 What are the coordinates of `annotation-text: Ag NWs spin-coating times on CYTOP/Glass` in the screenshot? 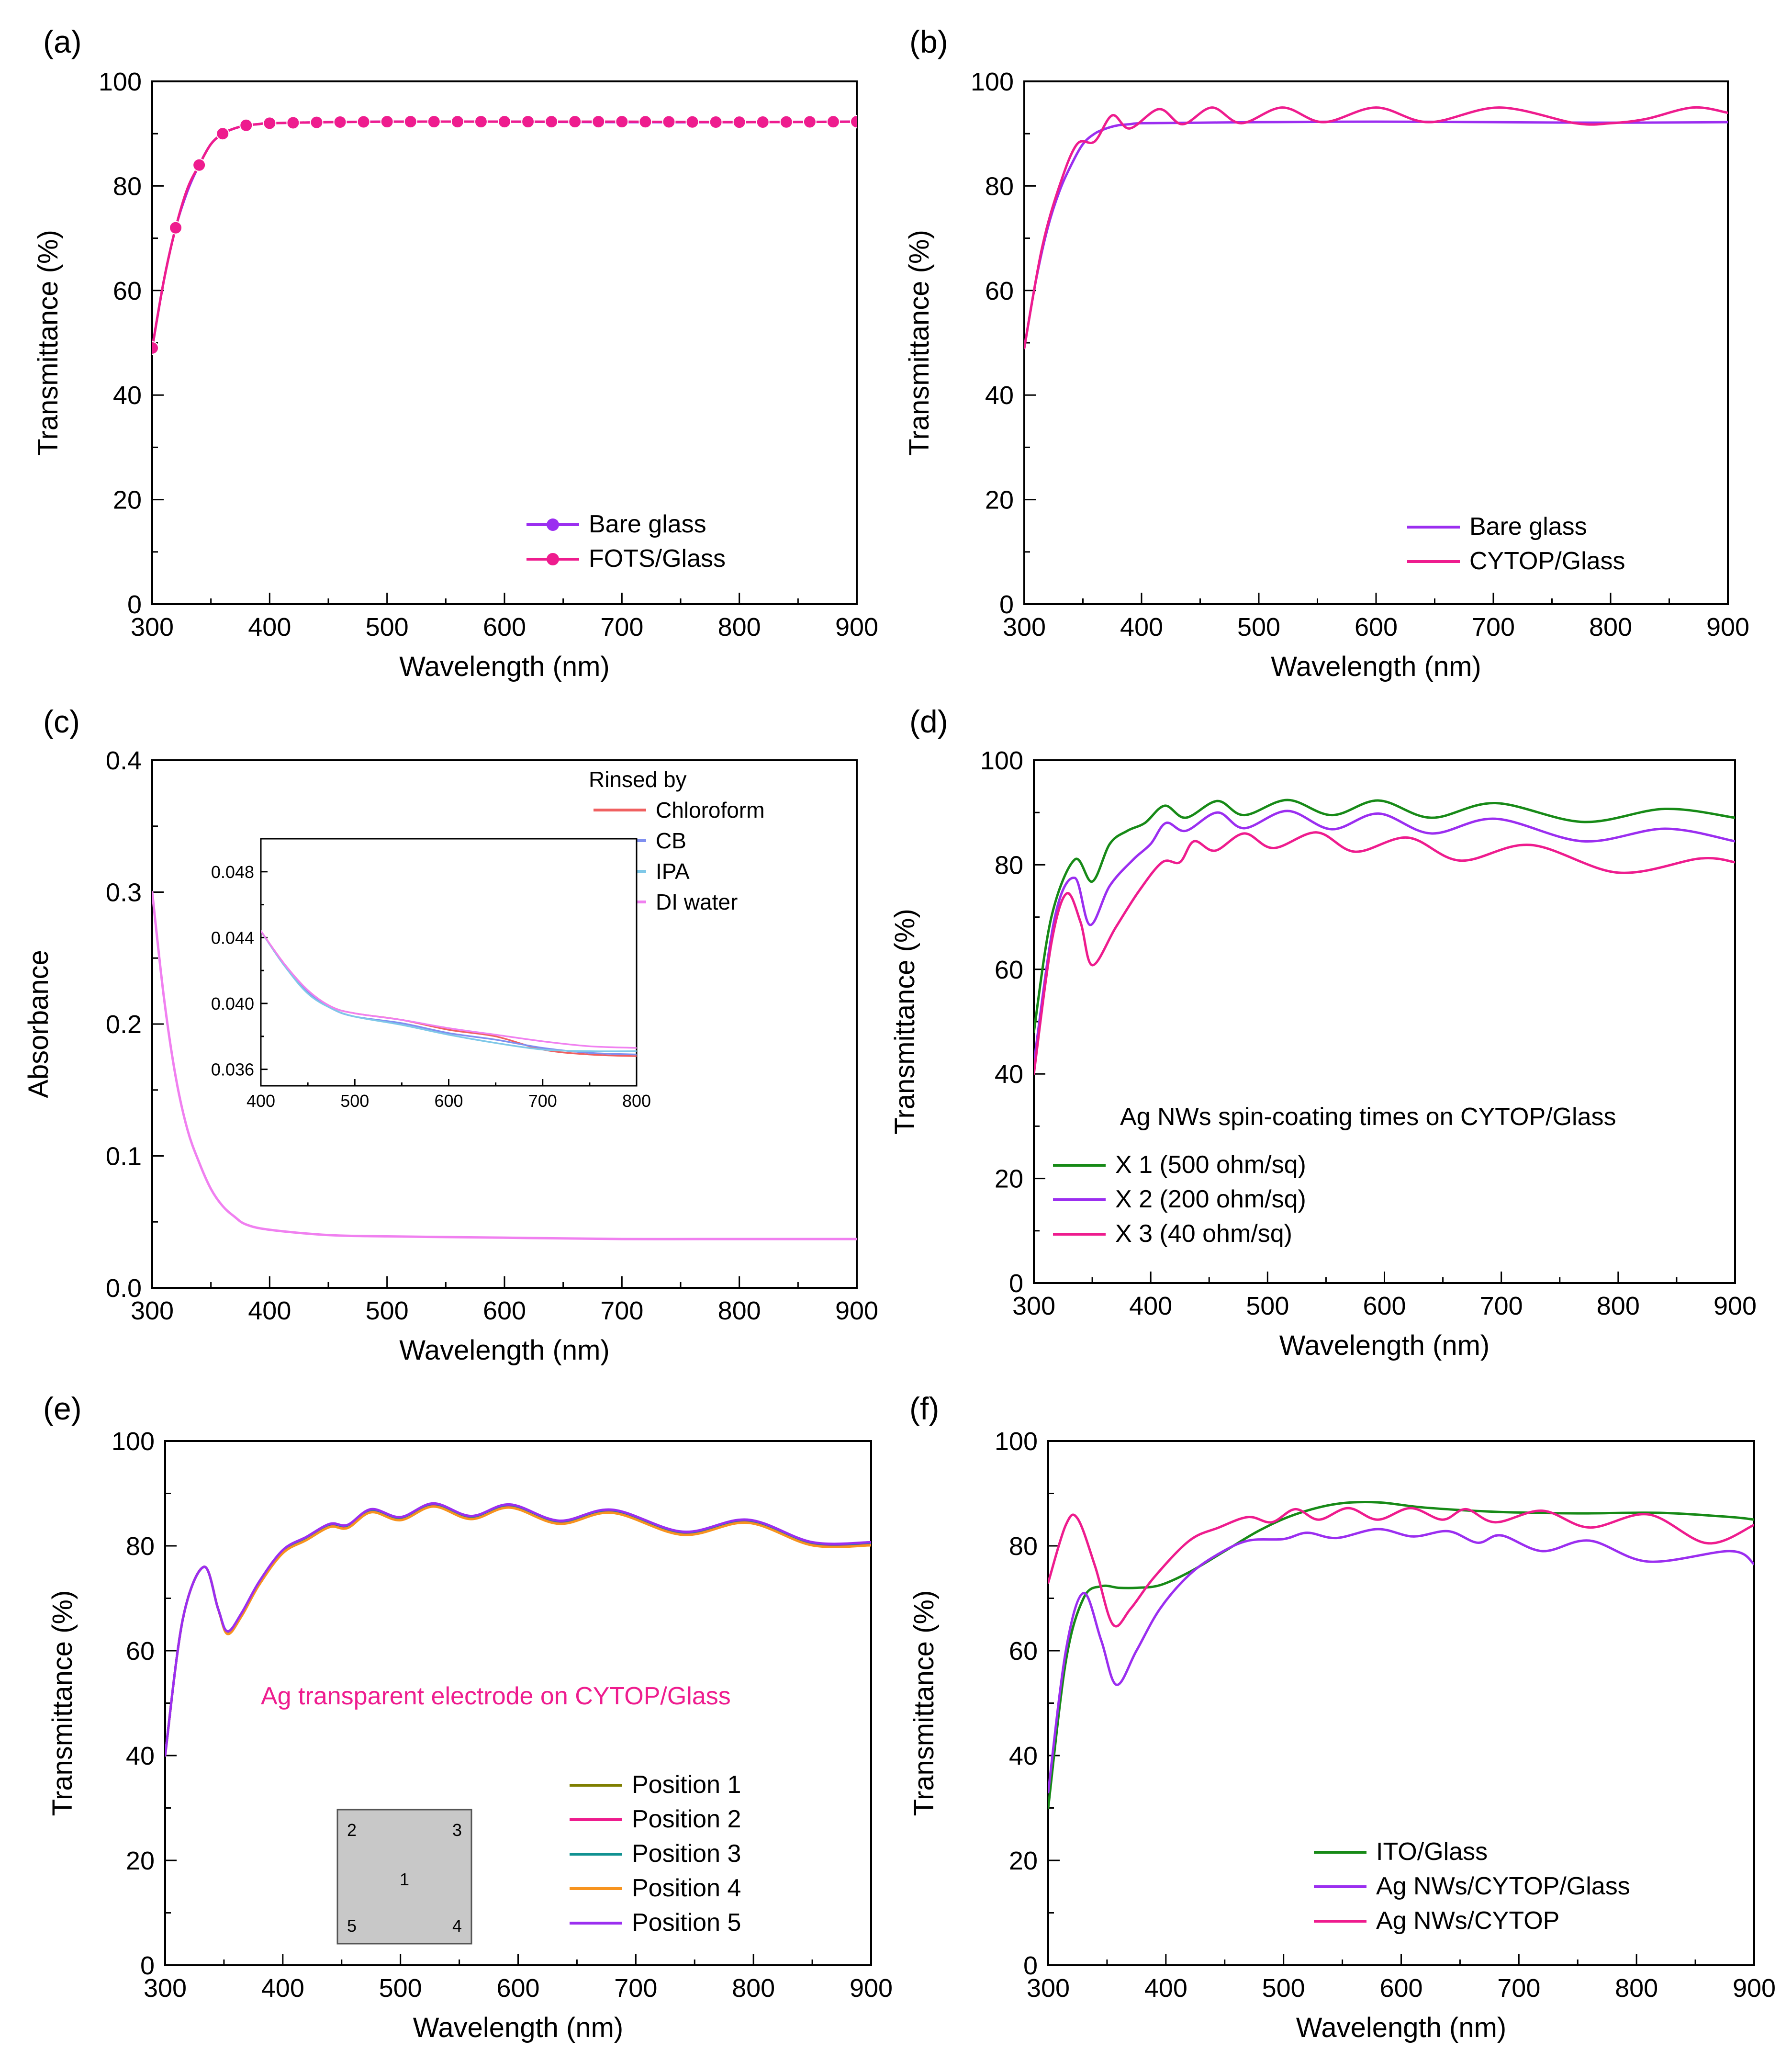 It's located at (1368, 1117).